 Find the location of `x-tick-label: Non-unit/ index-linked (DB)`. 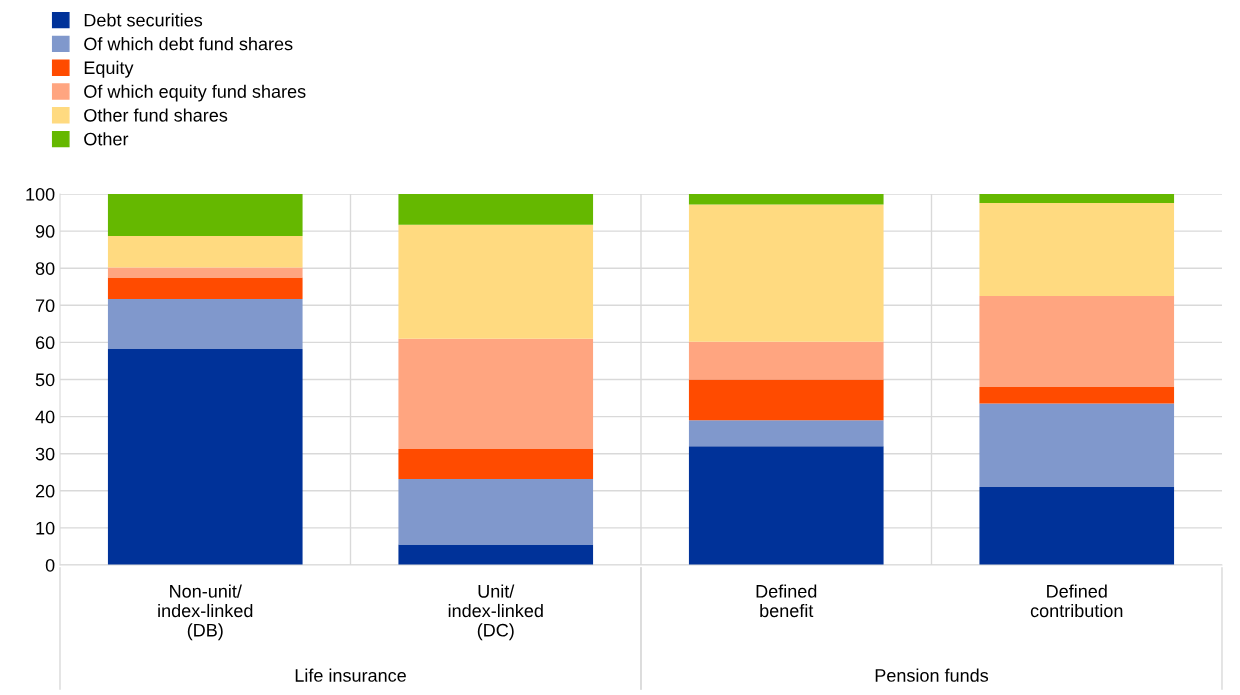

x-tick-label: Non-unit/ index-linked (DB) is located at coordinates (205, 612).